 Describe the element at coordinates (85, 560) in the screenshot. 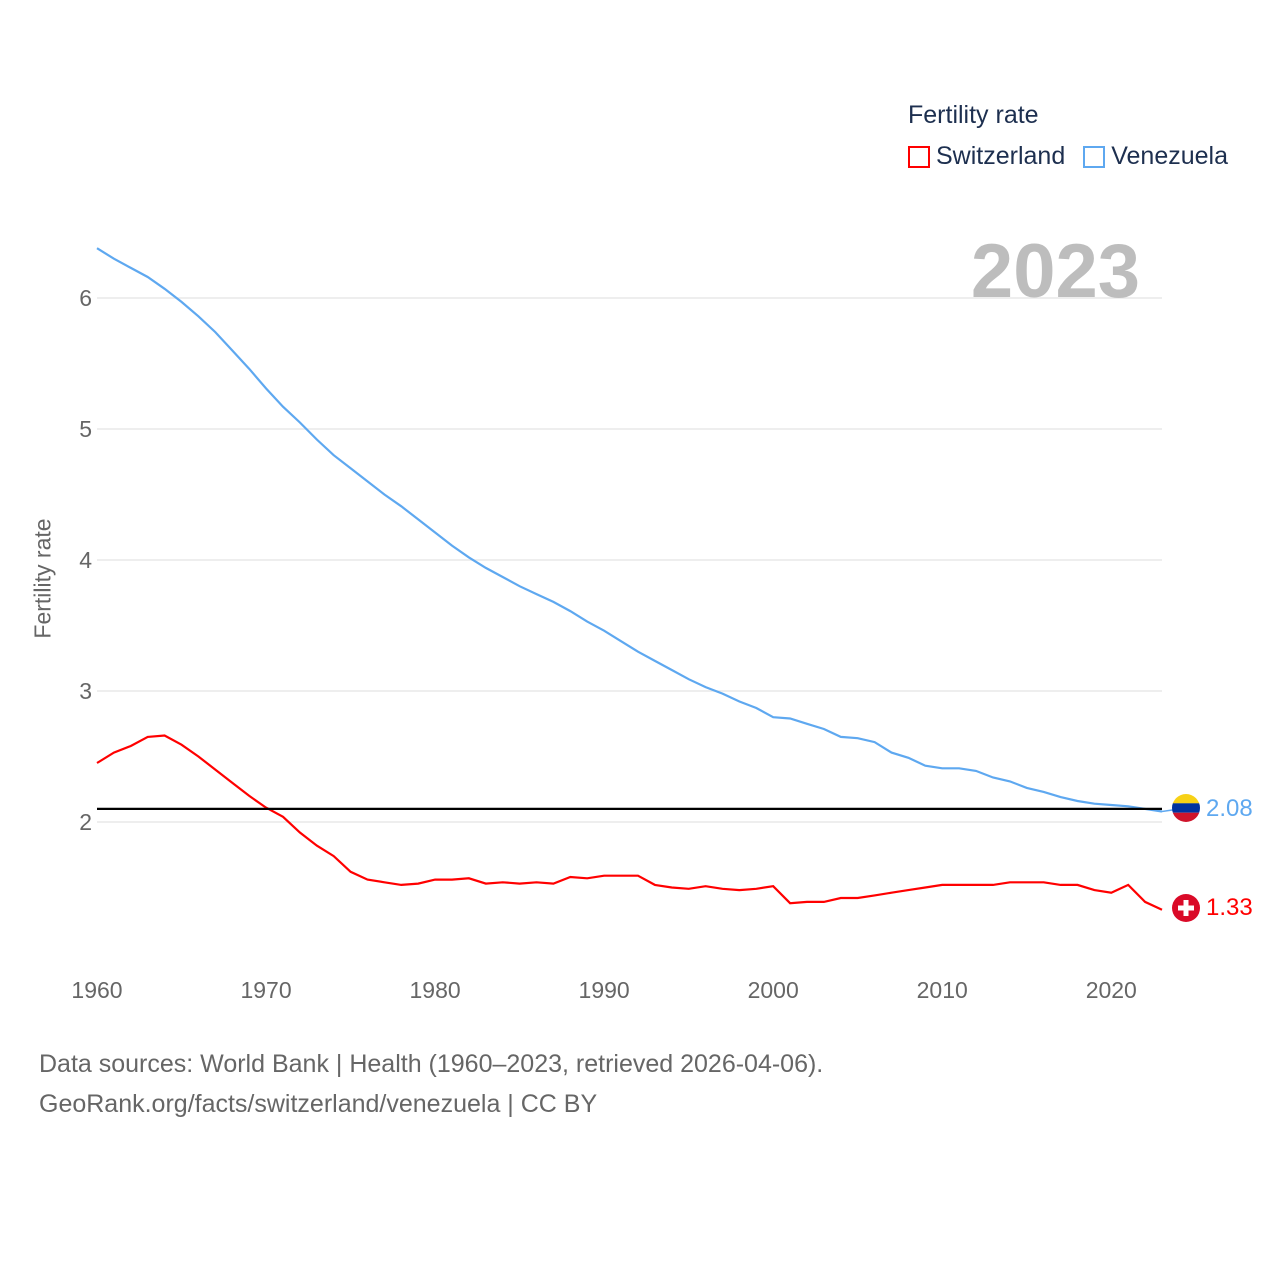

I see `y-tick-label: 4` at that location.